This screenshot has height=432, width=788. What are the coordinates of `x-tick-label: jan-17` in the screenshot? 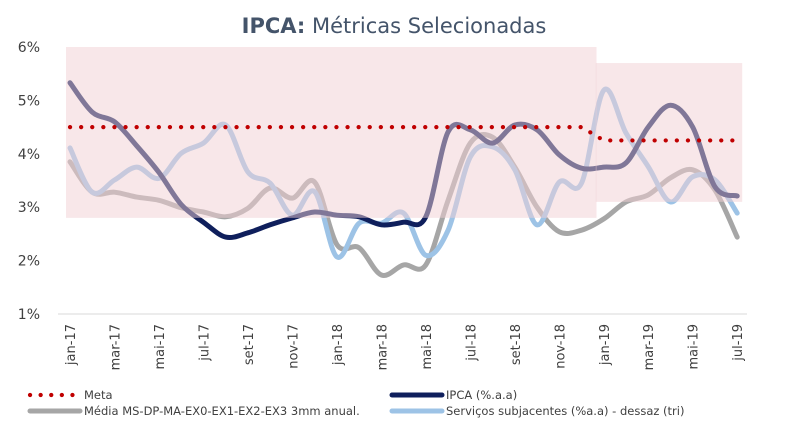 It's located at (71, 345).